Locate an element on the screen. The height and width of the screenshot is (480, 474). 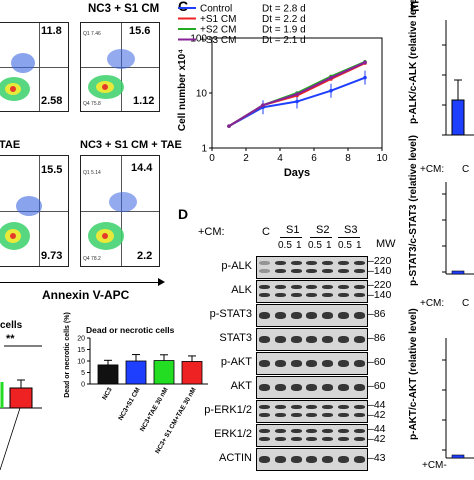
annexin-label: Annexin V-APC is located at coordinates (86, 295).